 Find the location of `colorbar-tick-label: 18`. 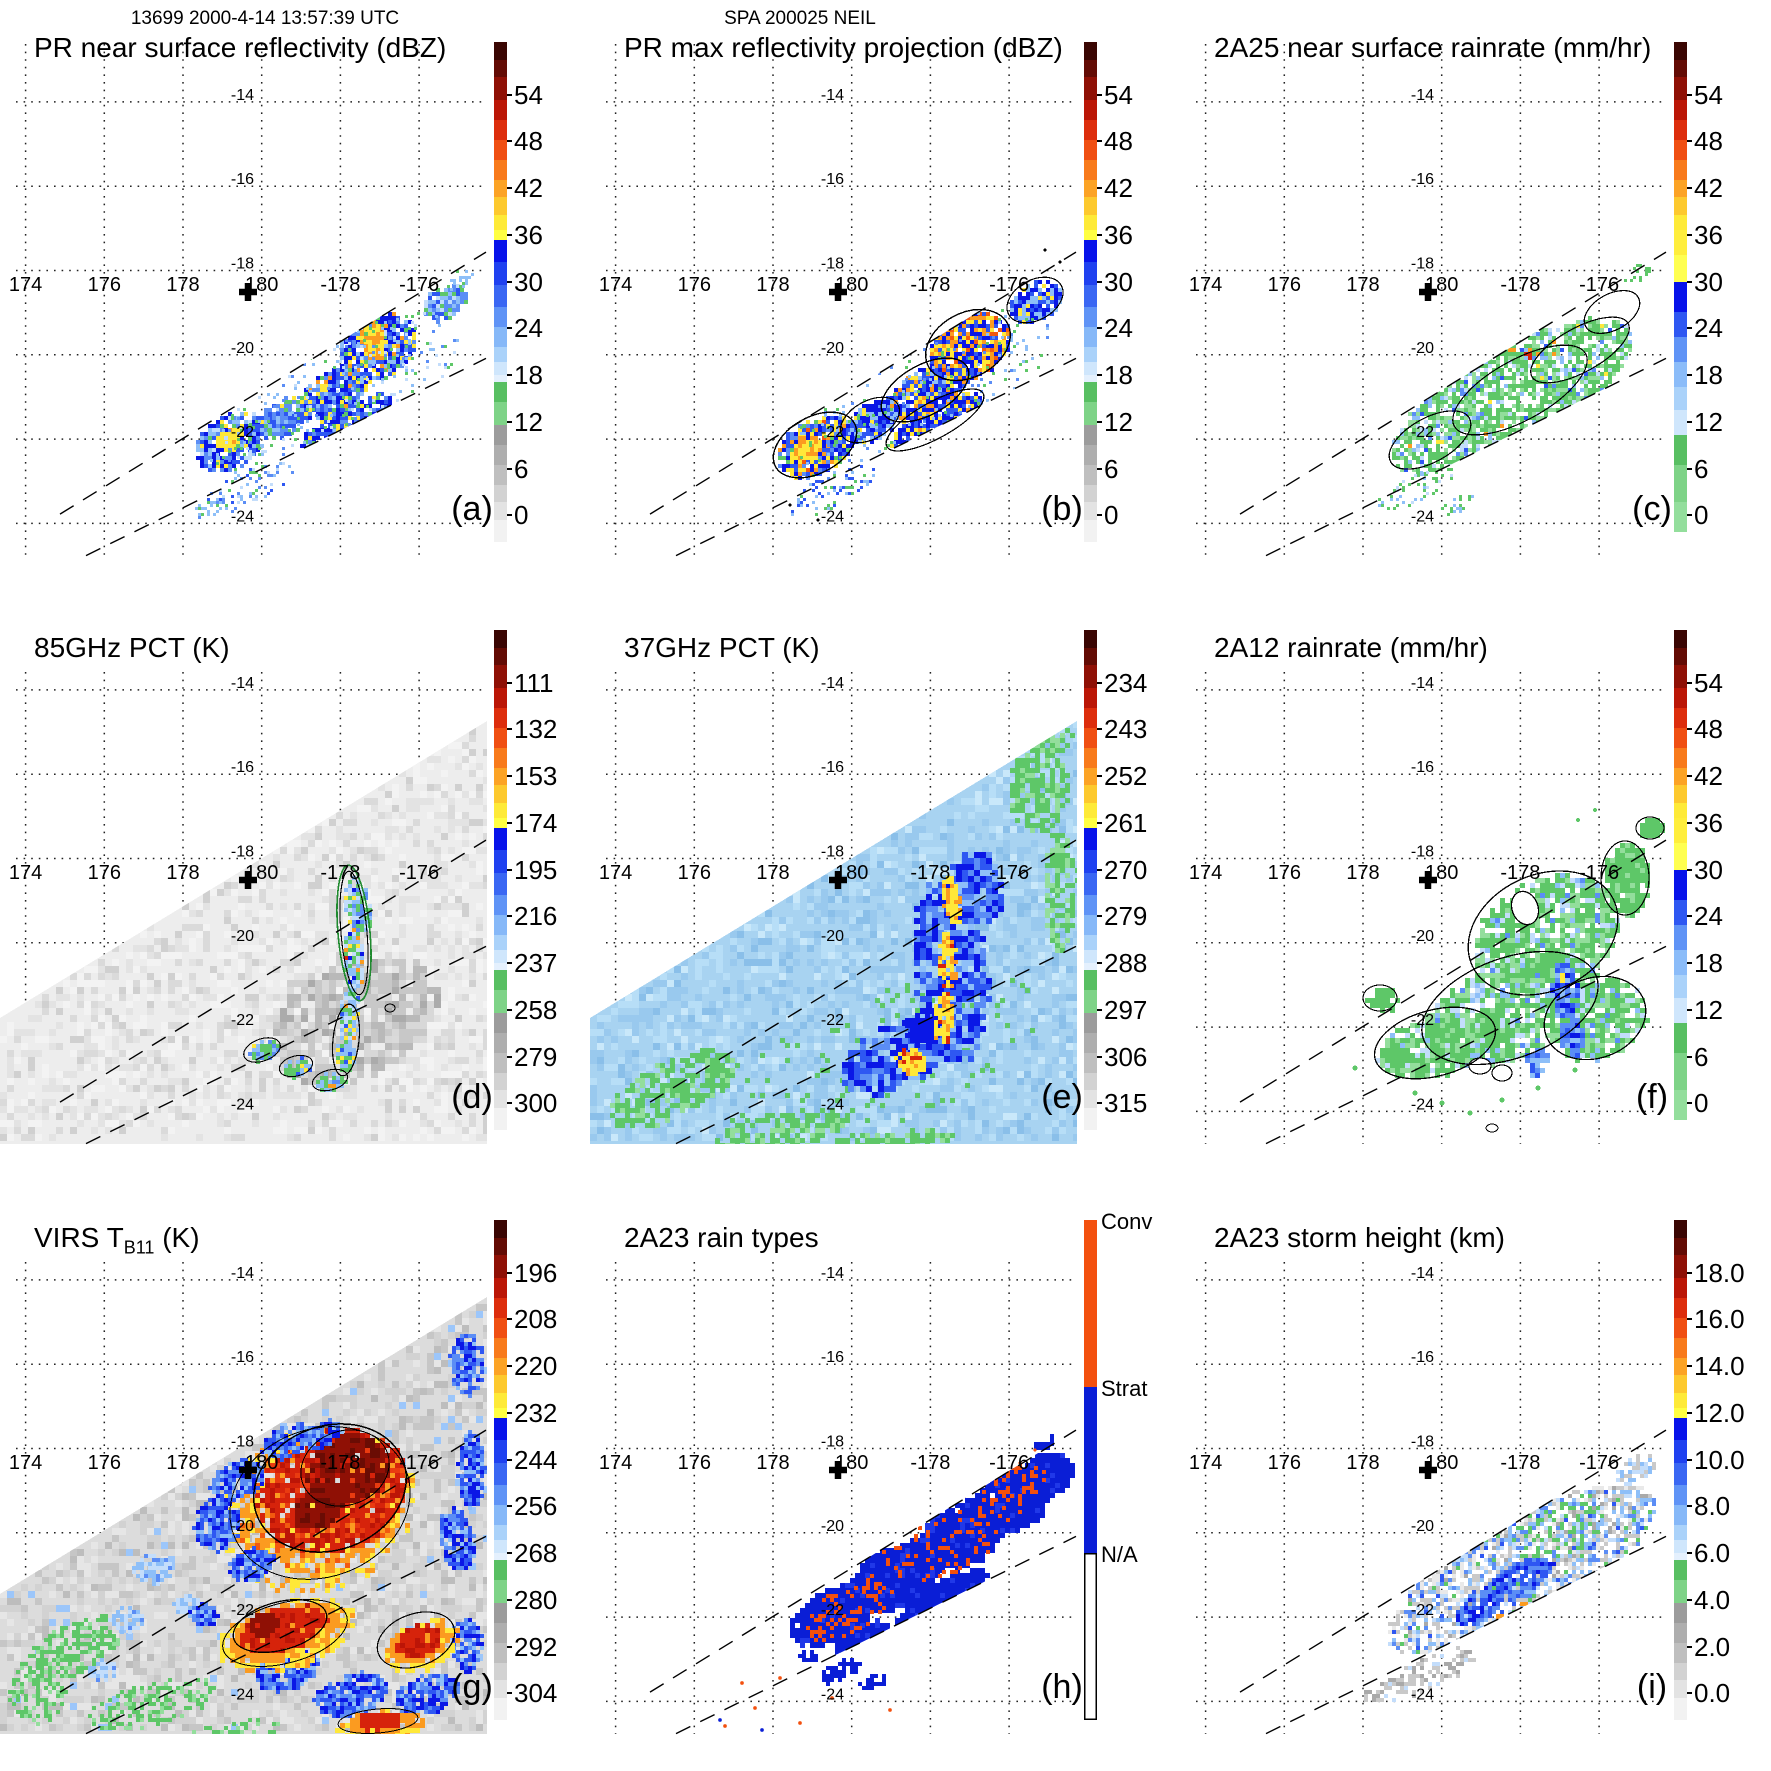

colorbar-tick-label: 18 is located at coordinates (528, 375).